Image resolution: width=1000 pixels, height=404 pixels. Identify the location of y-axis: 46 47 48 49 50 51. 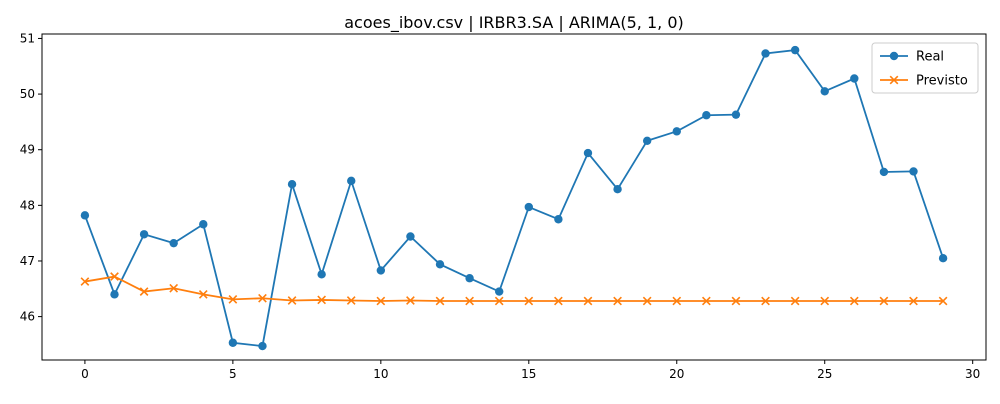
(31, 177).